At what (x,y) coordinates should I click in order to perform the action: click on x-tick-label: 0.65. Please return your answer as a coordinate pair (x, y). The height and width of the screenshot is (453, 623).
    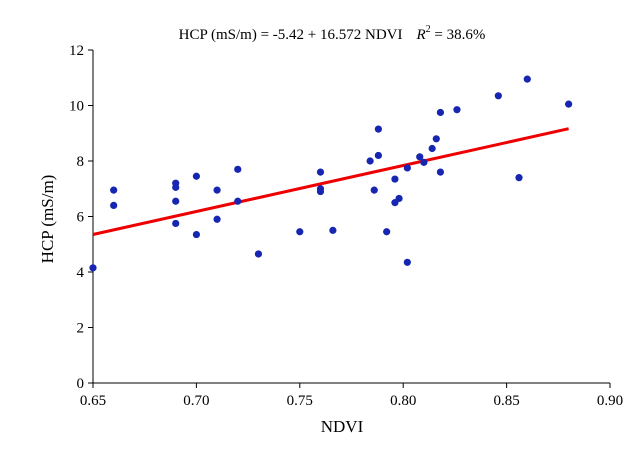
    Looking at the image, I should click on (93, 401).